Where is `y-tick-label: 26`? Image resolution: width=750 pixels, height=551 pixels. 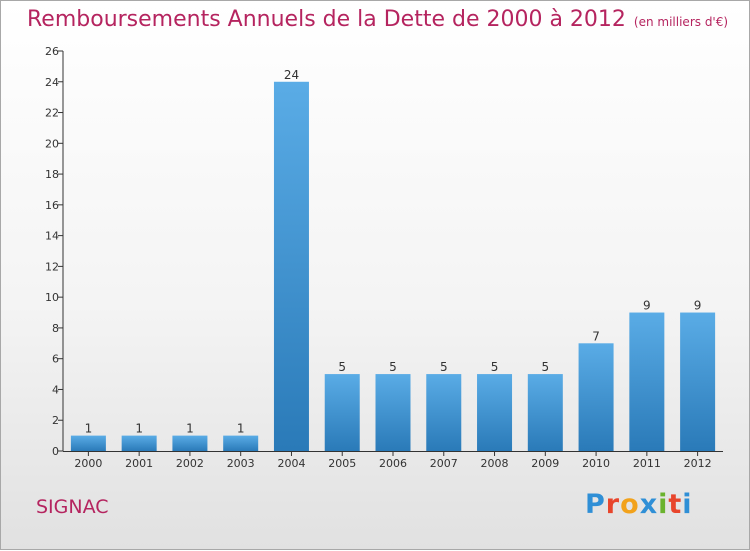 y-tick-label: 26 is located at coordinates (52, 51).